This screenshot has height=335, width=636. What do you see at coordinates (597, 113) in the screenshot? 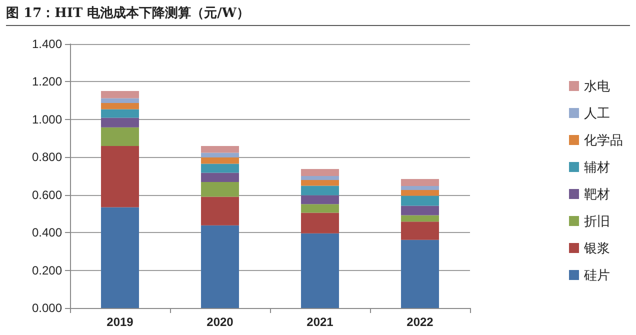
I see `legend-label: 人工` at bounding box center [597, 113].